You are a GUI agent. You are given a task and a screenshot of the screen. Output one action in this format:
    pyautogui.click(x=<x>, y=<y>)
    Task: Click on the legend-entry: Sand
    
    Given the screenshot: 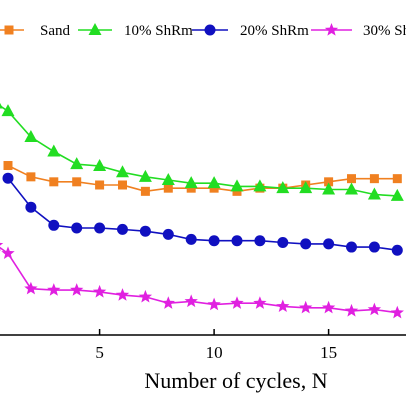 What is the action you would take?
    pyautogui.click(x=35, y=31)
    